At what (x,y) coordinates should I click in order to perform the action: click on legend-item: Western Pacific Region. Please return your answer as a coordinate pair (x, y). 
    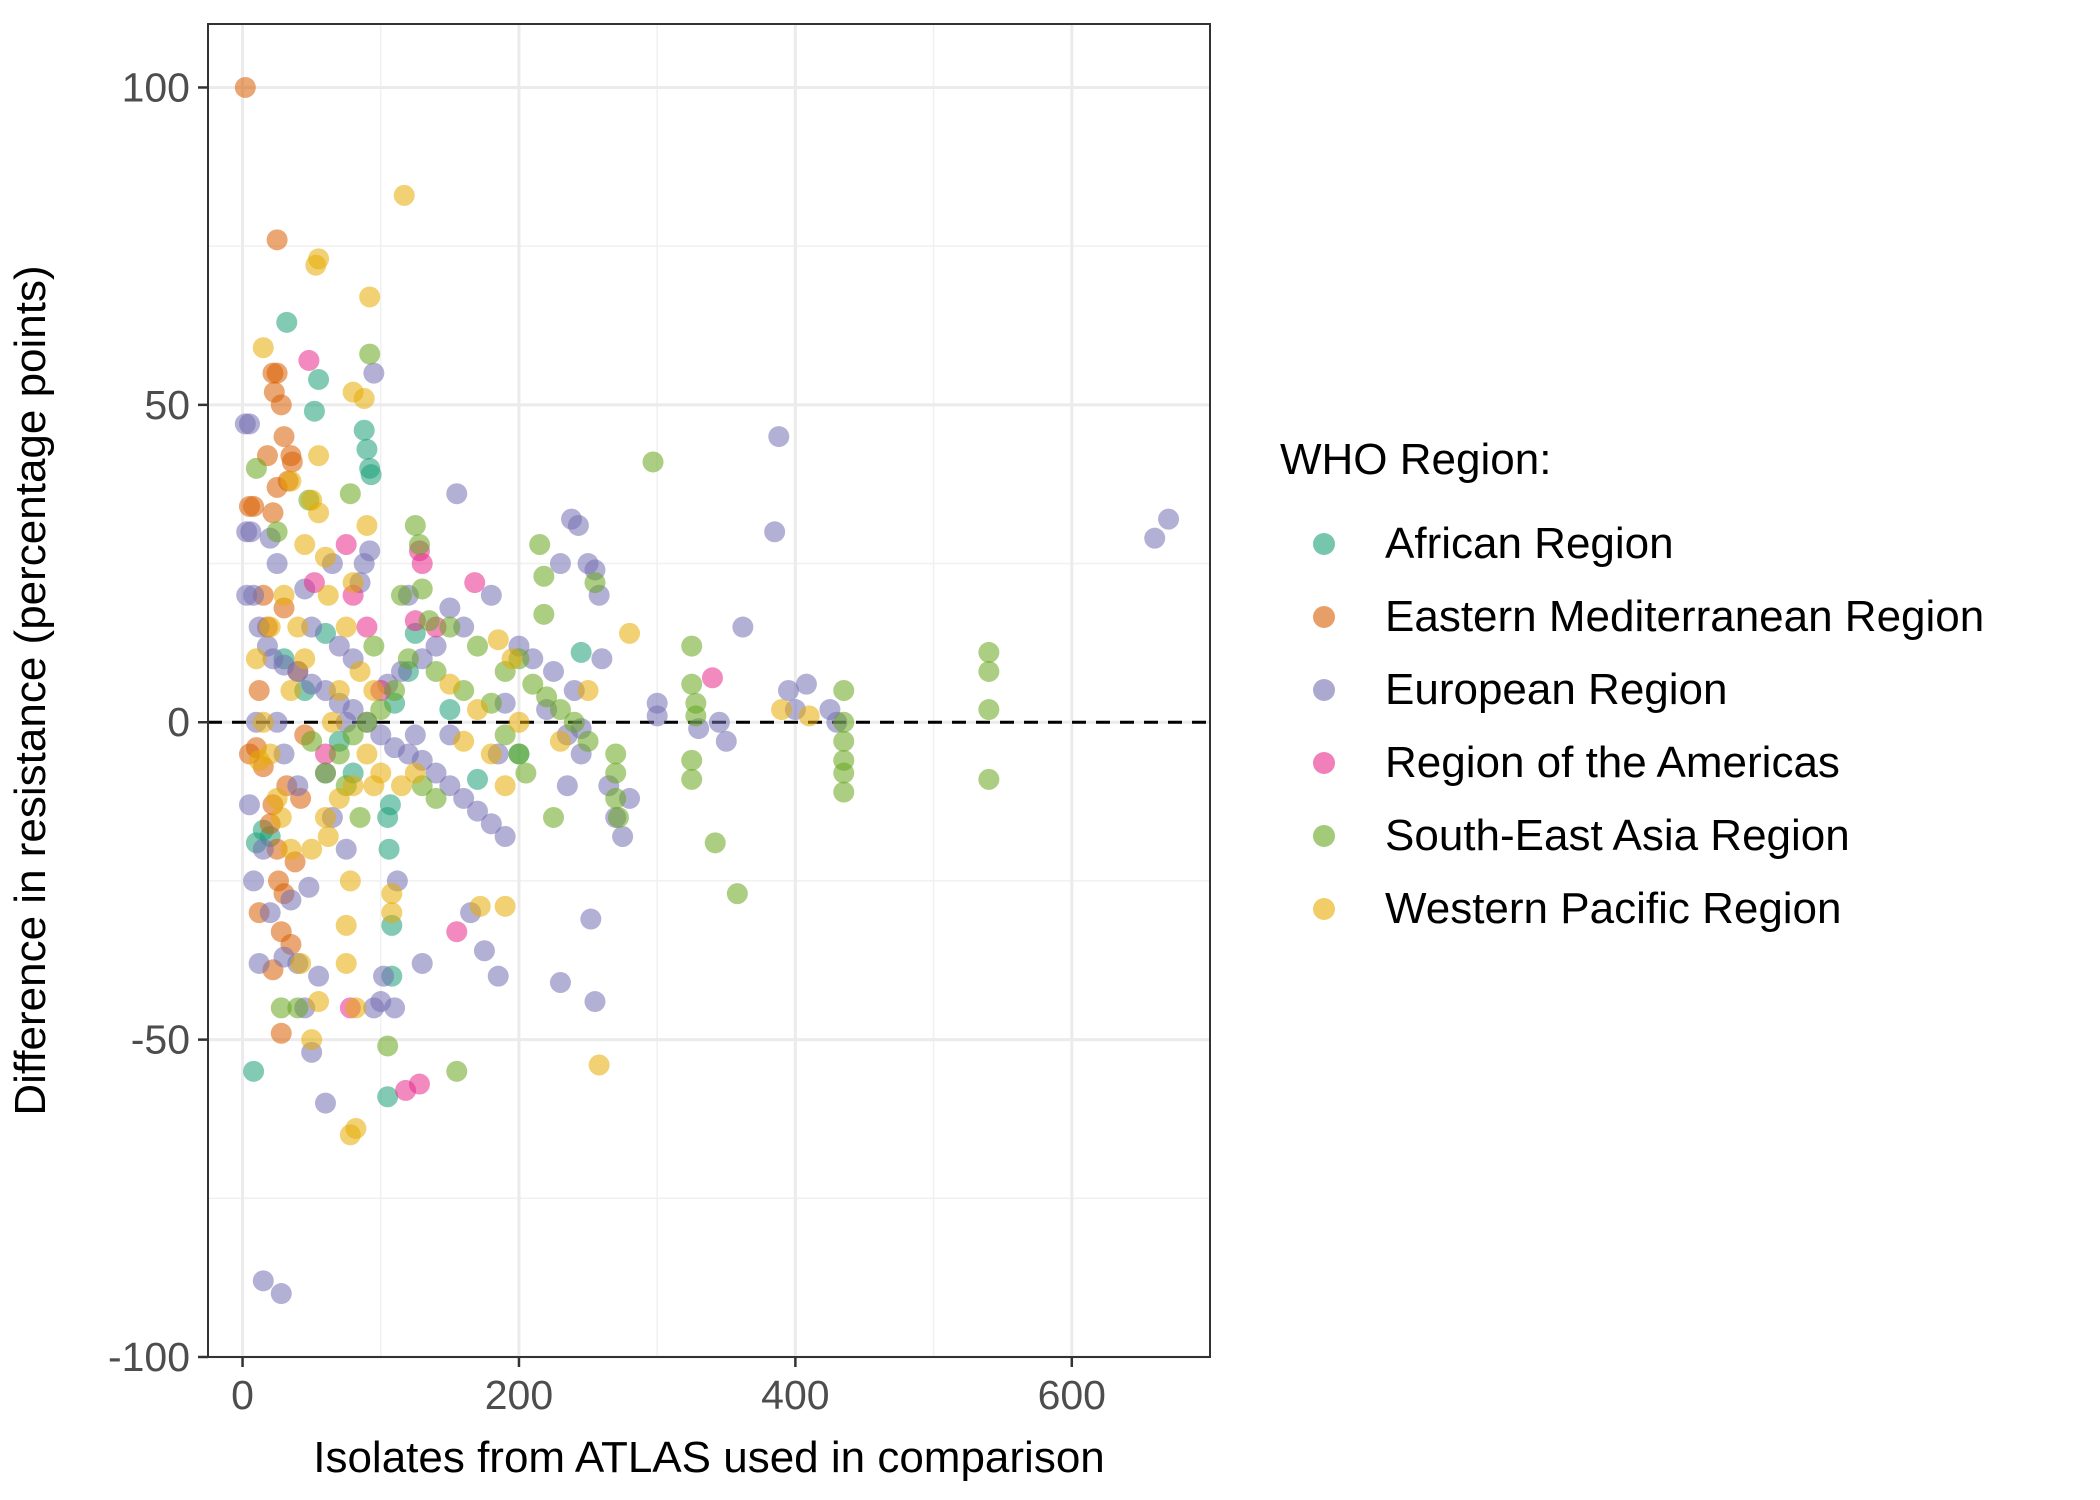
    Looking at the image, I should click on (1632, 908).